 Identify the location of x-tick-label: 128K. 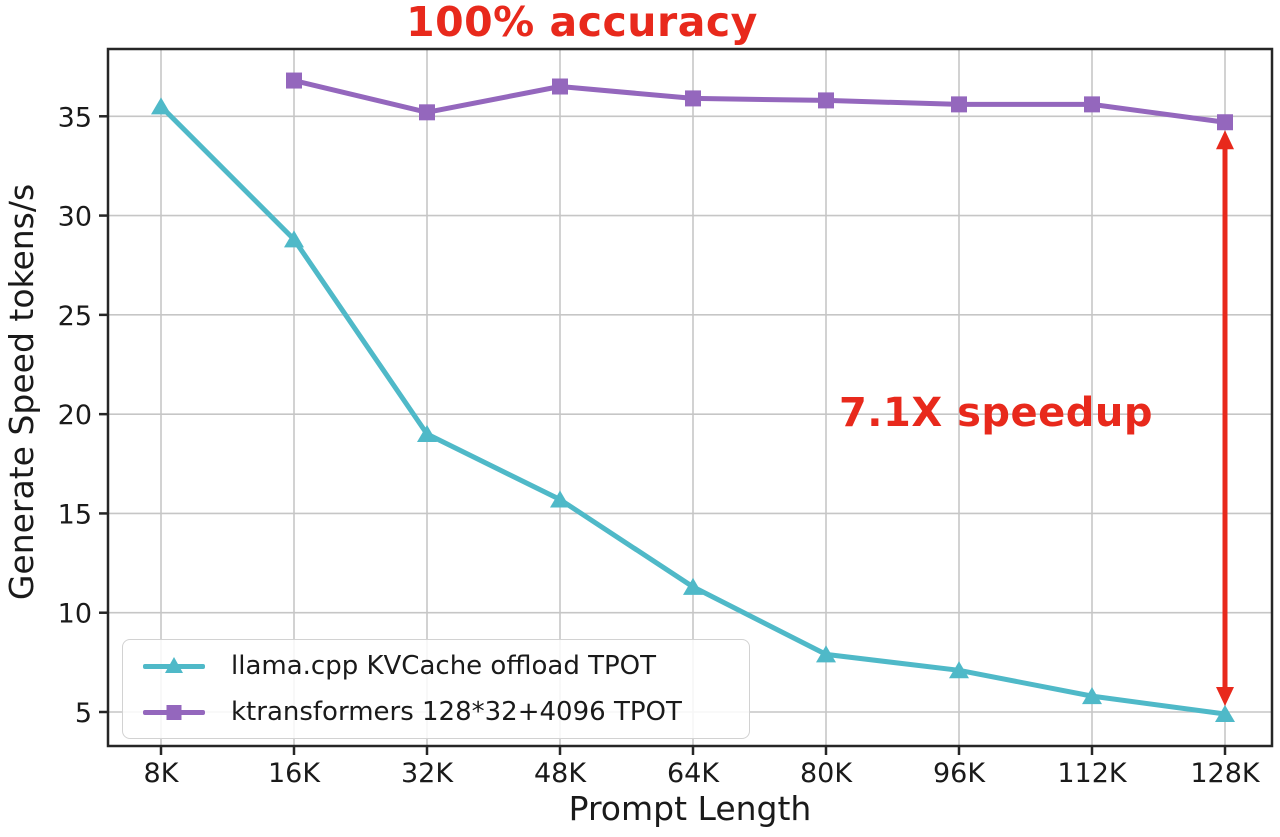
(1225, 773).